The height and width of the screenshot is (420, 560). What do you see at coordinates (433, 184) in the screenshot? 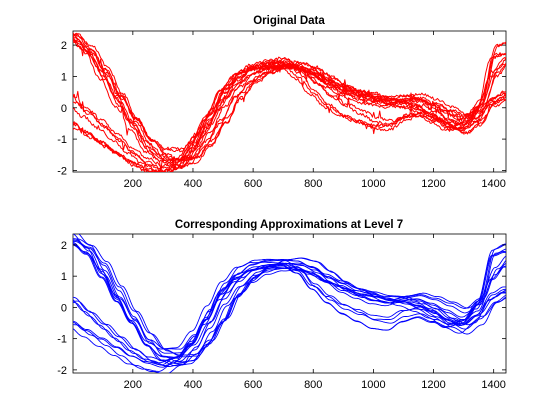
I see `top-plot-xtick-label: 1200` at bounding box center [433, 184].